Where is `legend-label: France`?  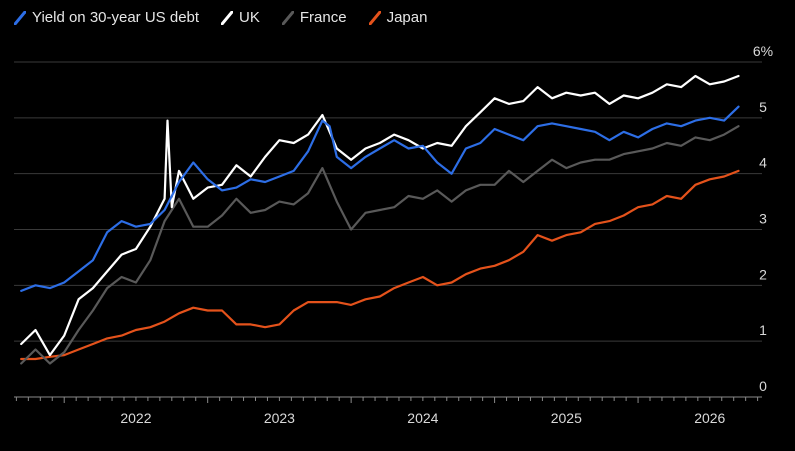 legend-label: France is located at coordinates (323, 17).